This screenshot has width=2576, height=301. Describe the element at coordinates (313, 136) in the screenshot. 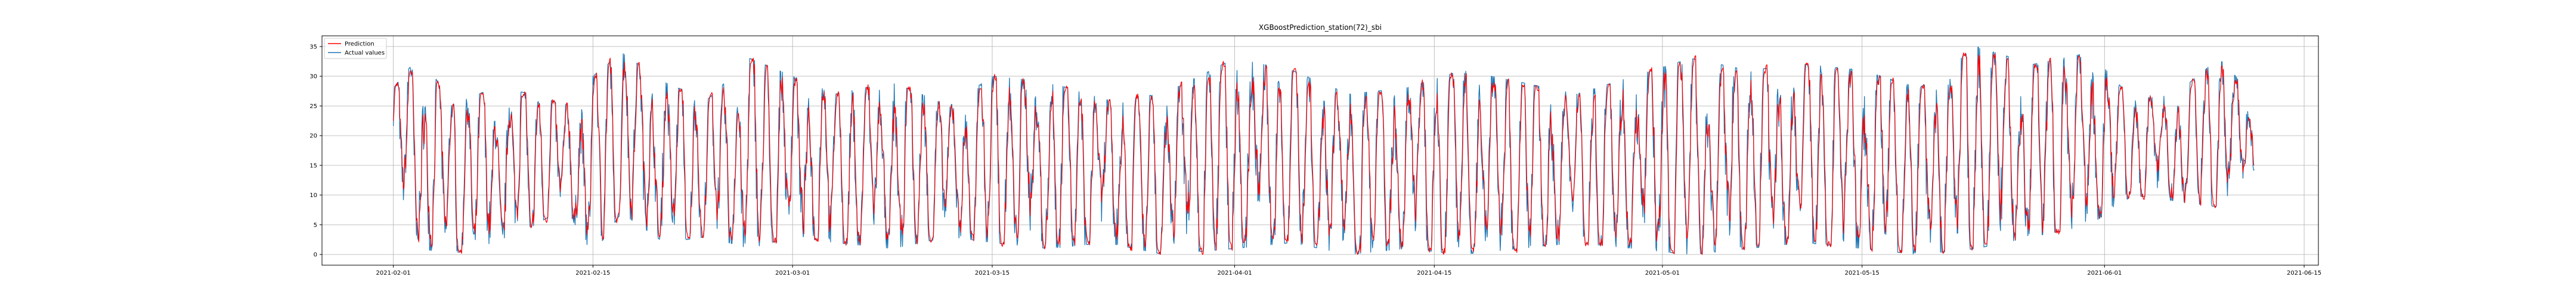

I see `y-tick-label: 20` at that location.